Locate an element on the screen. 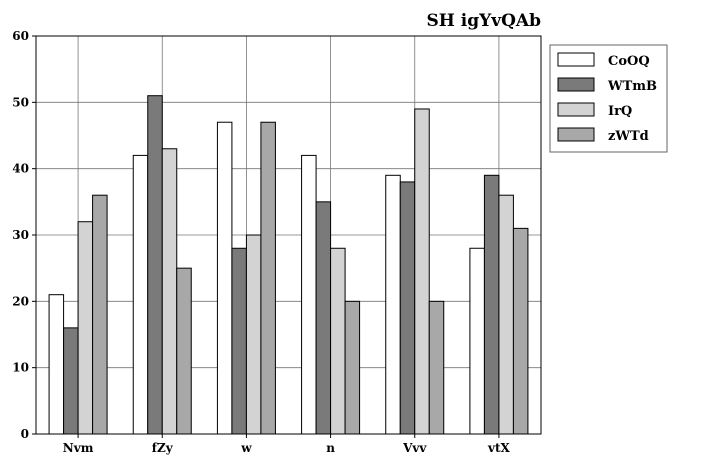 The image size is (702, 468). x-tick-label: Vvv is located at coordinates (414, 448).